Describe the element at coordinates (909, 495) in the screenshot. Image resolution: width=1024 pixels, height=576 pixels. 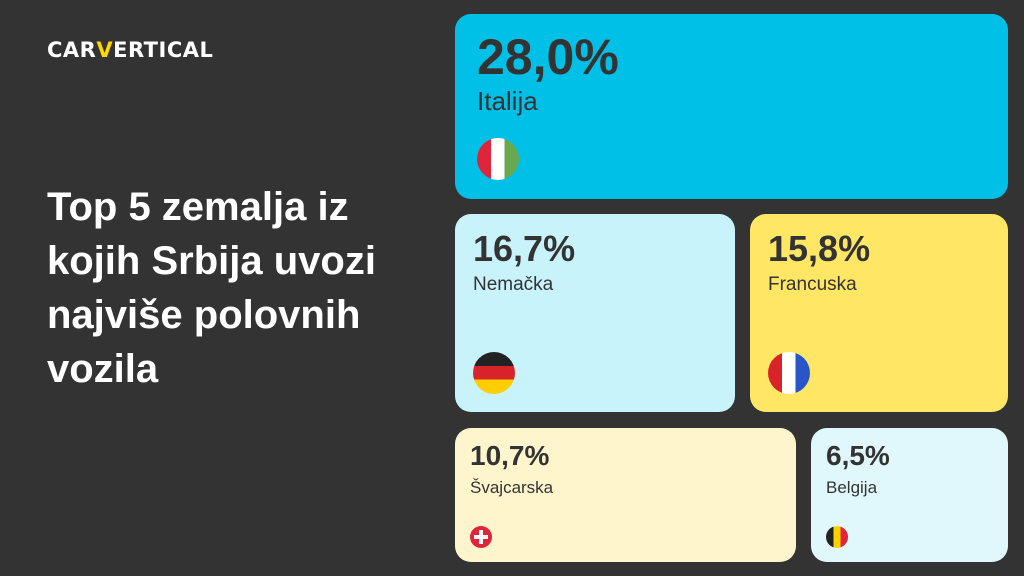
I see `treemap-tile-belgija: 6,5% Belgija` at that location.